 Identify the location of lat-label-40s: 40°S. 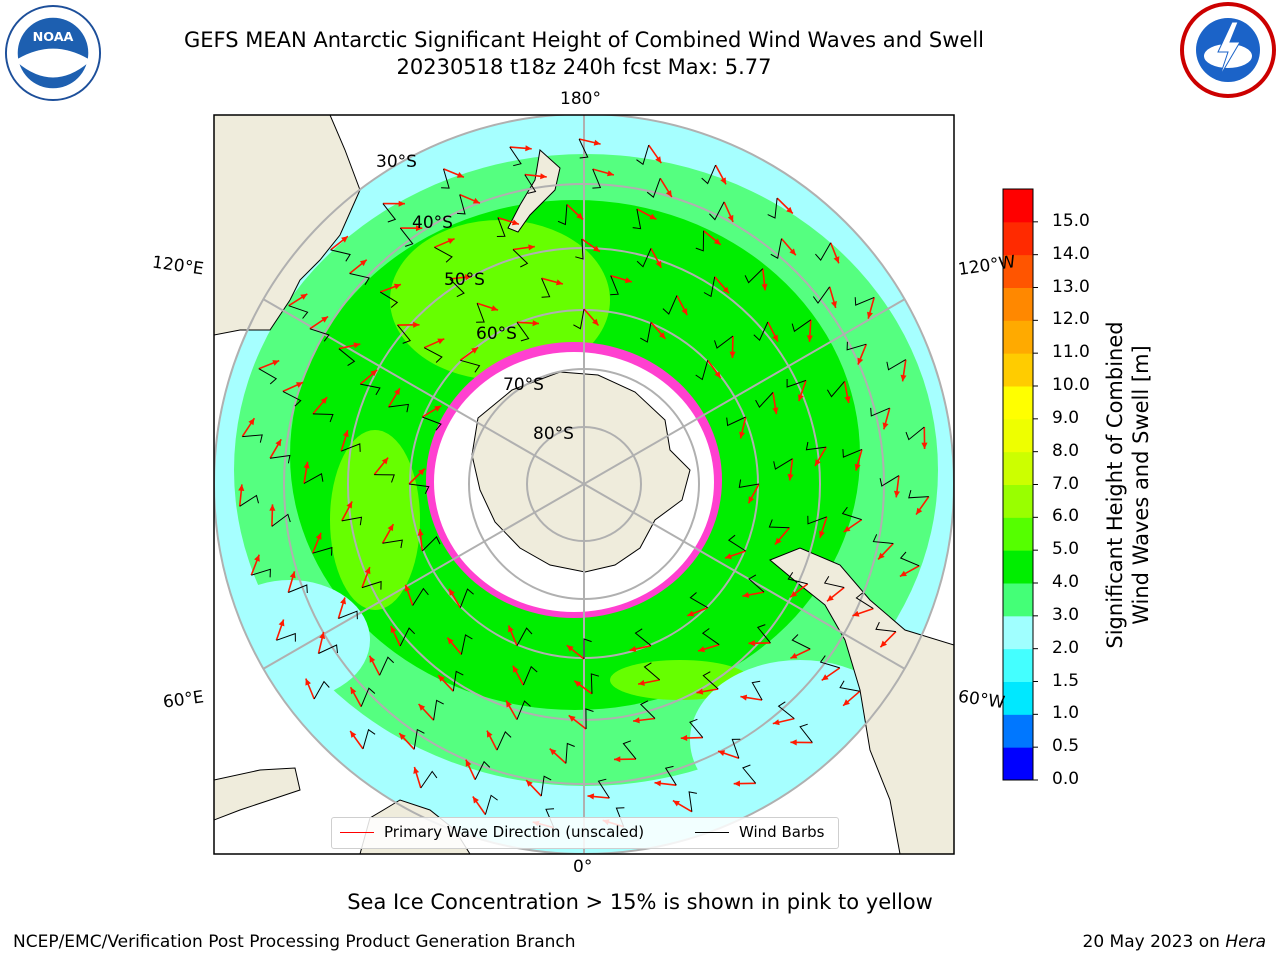
(432, 223).